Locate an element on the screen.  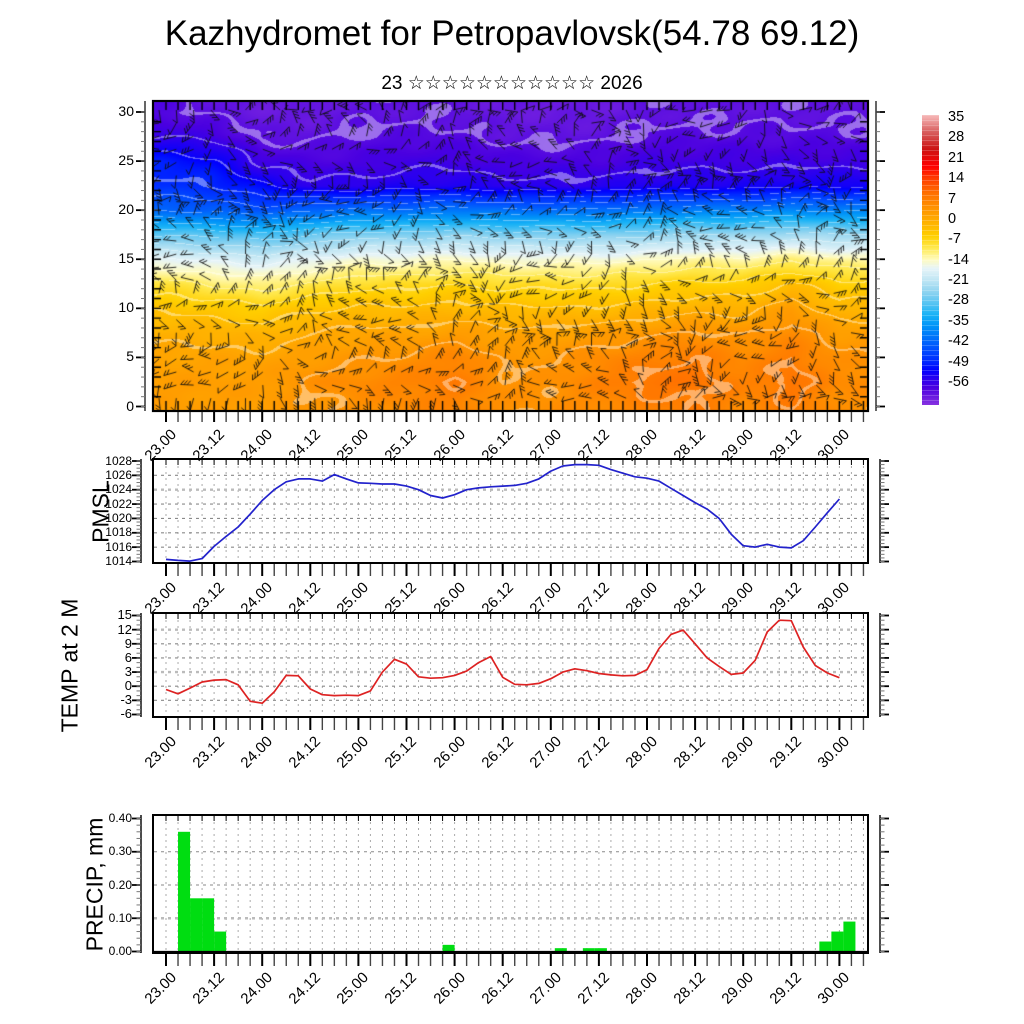
colorbar is located at coordinates (930, 260).